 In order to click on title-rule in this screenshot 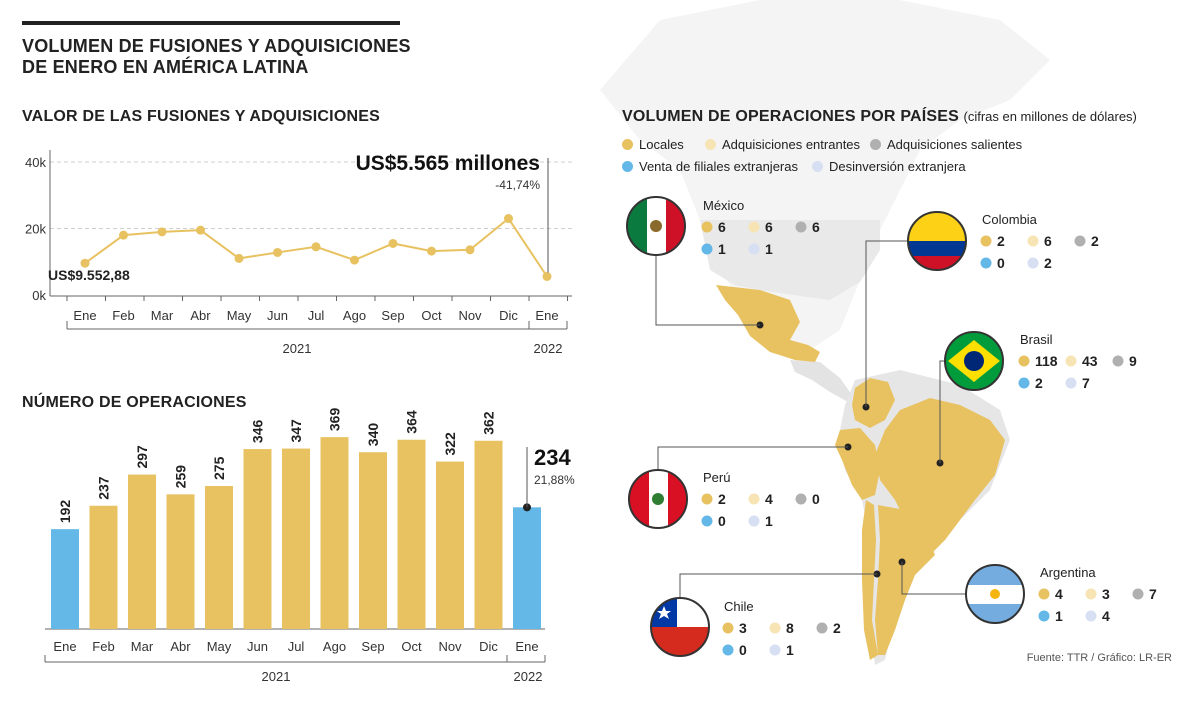, I will do `click(211, 23)`.